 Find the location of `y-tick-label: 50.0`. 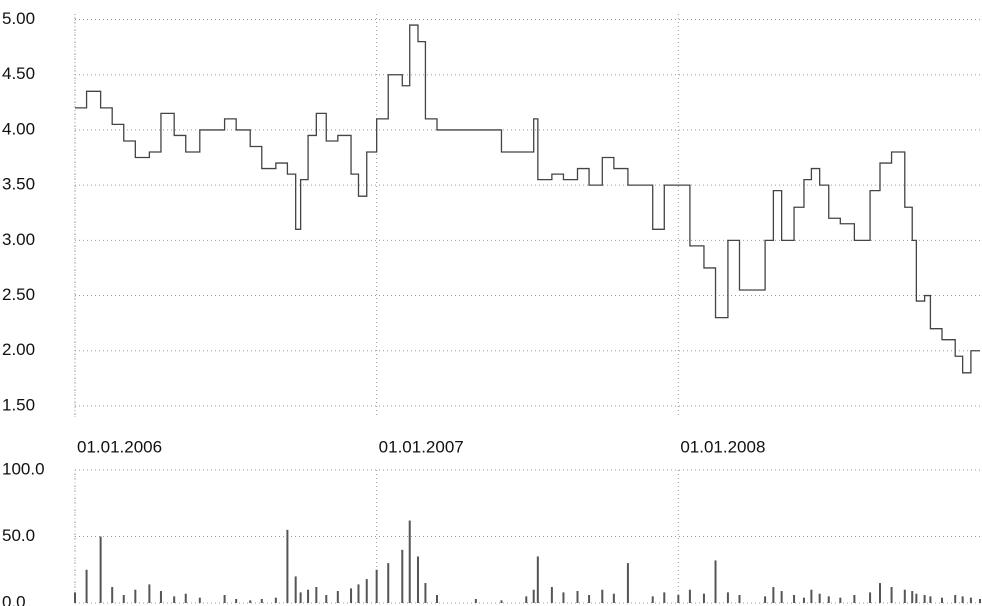

y-tick-label: 50.0 is located at coordinates (18, 535).